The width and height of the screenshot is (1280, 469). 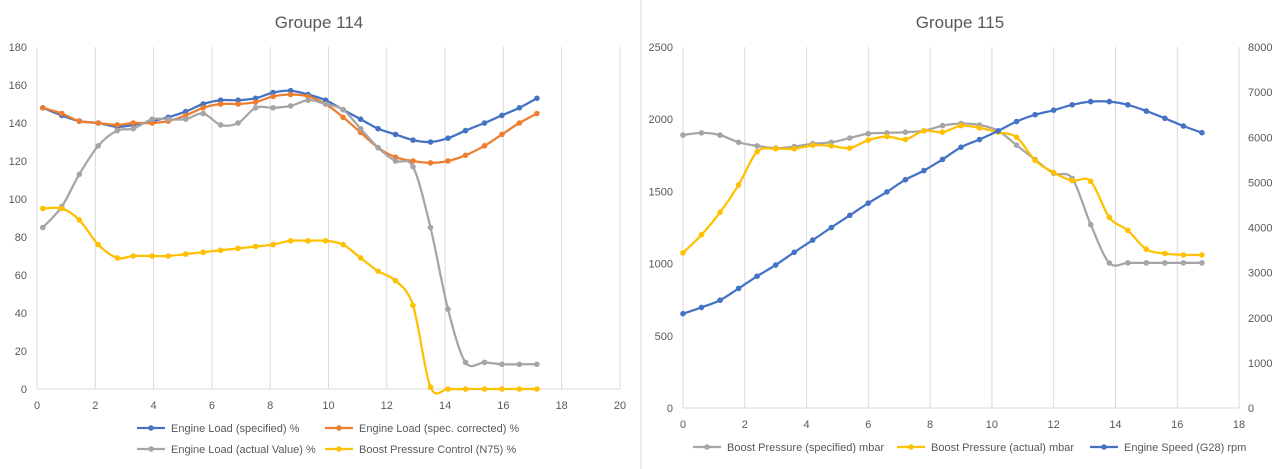 What do you see at coordinates (868, 425) in the screenshot?
I see `x-tick-label: 6` at bounding box center [868, 425].